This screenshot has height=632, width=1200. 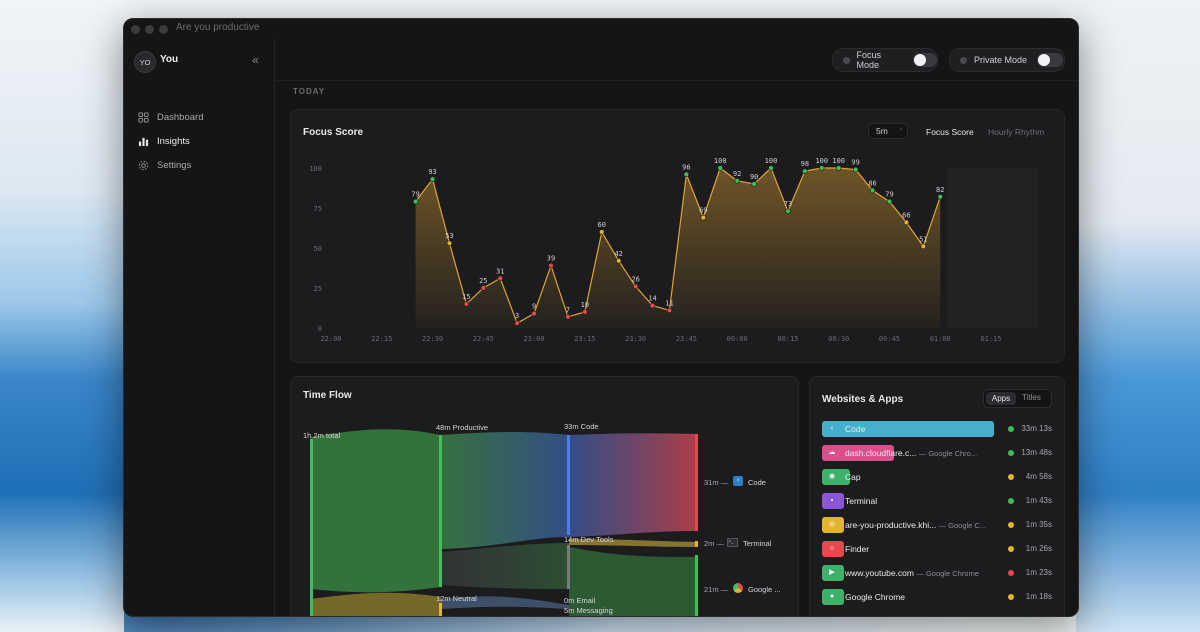 What do you see at coordinates (963, 60) in the screenshot?
I see `private-mode-status-dot` at bounding box center [963, 60].